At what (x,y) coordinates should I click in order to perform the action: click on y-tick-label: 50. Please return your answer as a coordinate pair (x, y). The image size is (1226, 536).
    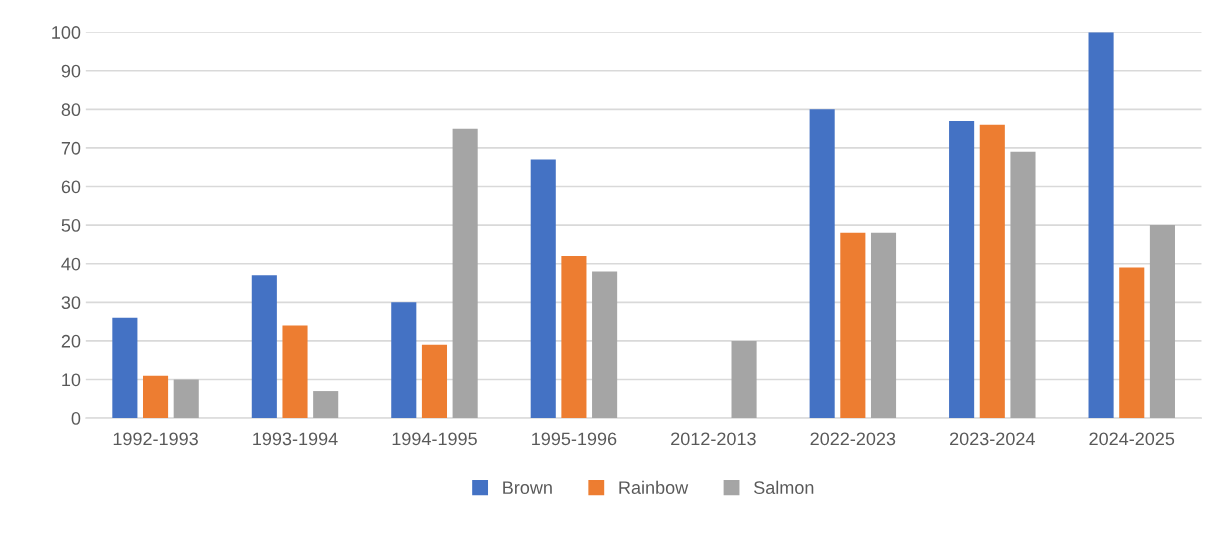
    Looking at the image, I should click on (71, 225).